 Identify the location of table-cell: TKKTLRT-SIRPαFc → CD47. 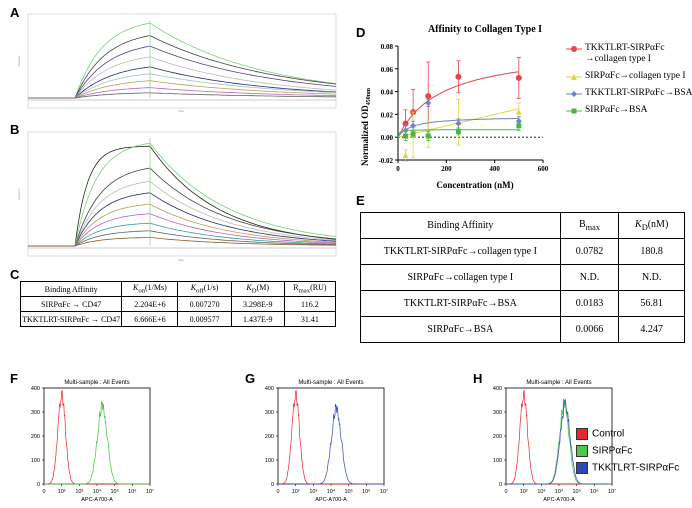
(71, 319).